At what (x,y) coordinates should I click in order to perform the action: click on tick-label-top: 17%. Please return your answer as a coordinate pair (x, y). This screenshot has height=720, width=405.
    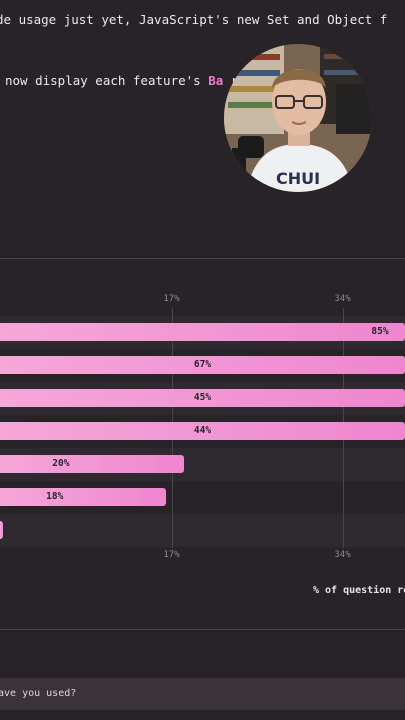
    Looking at the image, I should click on (171, 299).